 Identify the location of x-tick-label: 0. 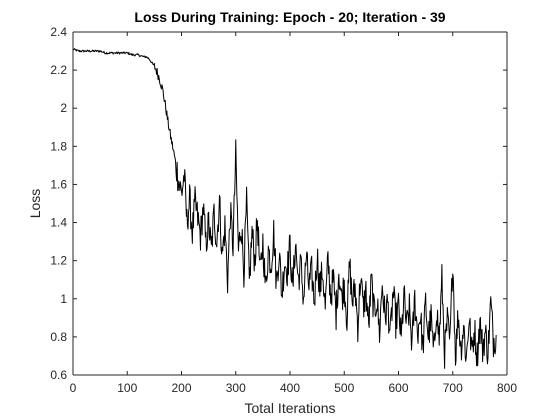
(73, 388).